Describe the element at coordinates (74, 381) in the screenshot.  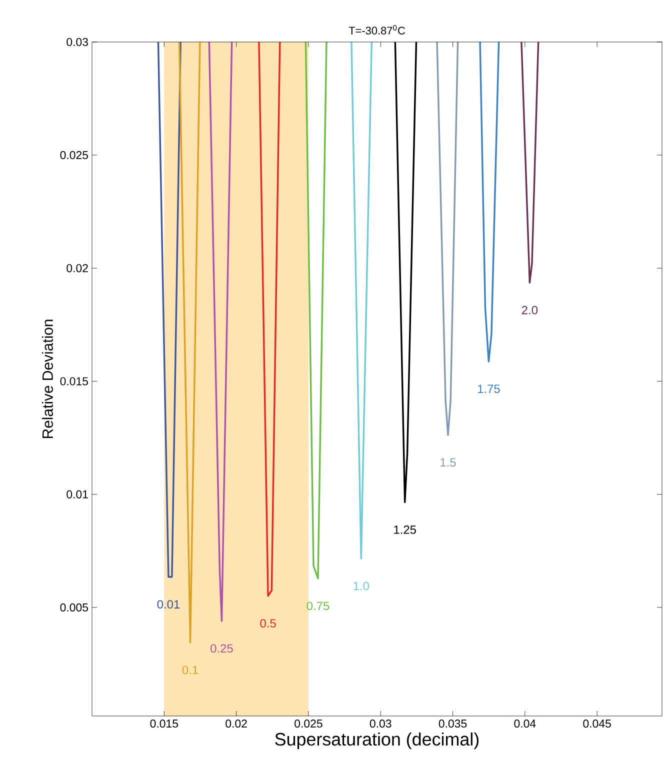
I see `y-tick-label: 0.015` at that location.